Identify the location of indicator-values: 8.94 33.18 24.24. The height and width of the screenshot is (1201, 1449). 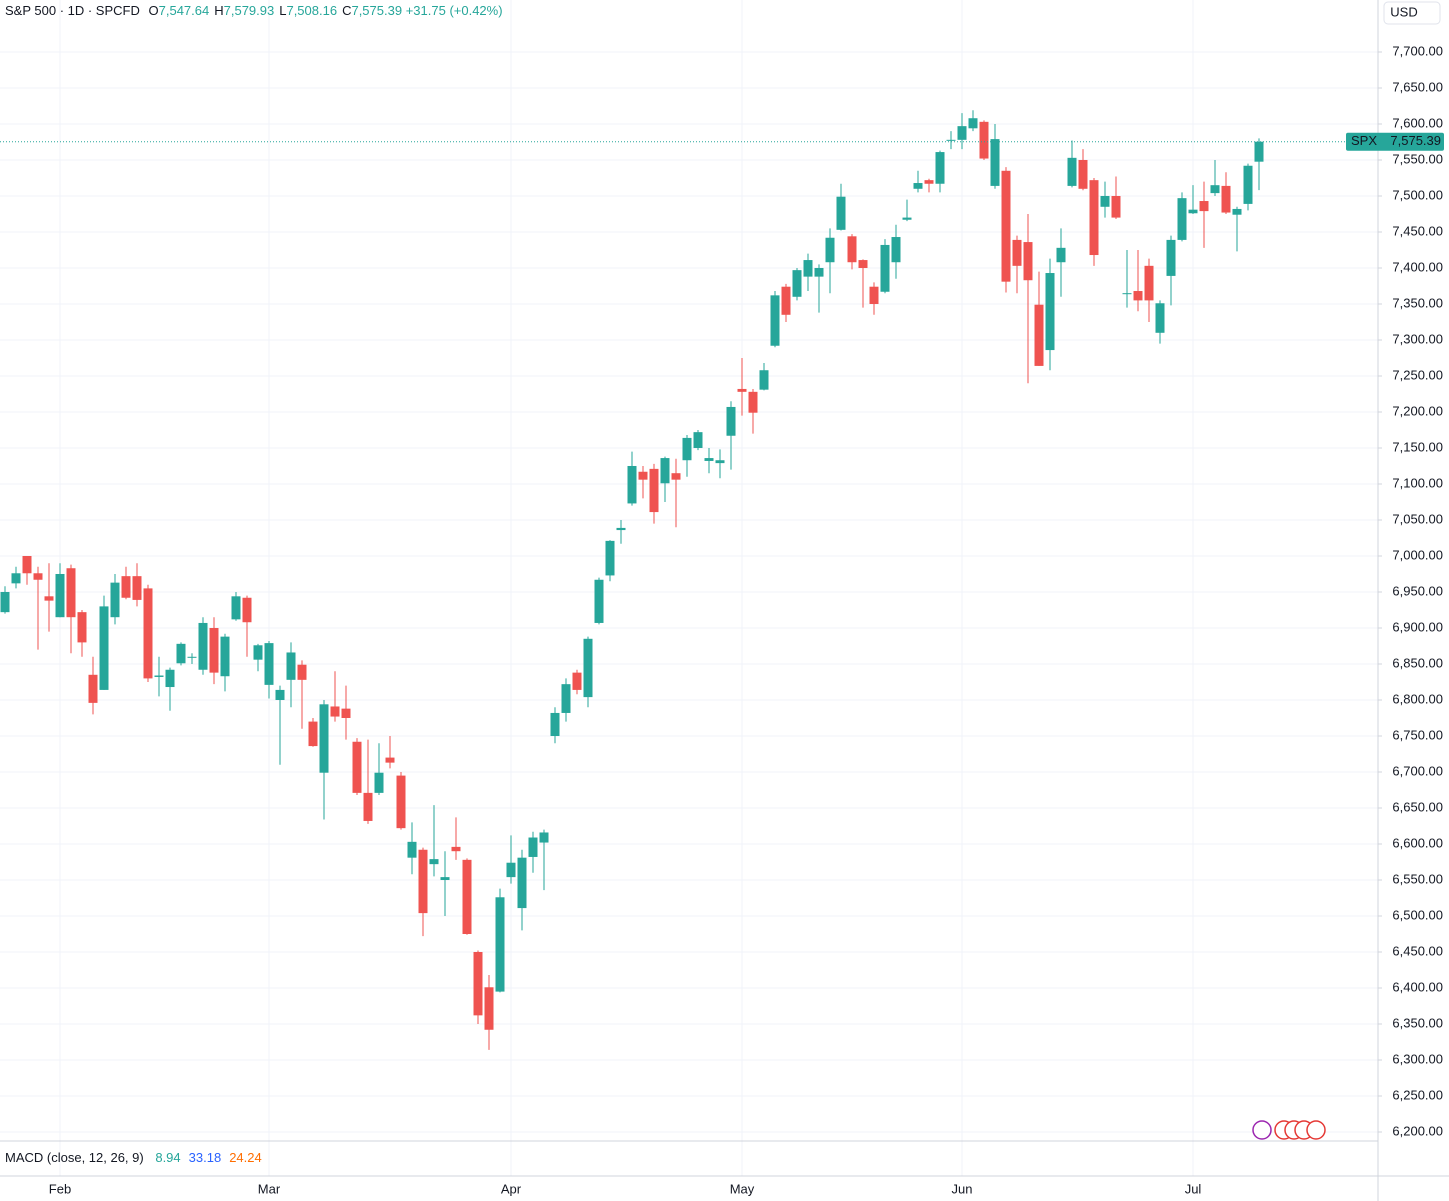
(208, 1157).